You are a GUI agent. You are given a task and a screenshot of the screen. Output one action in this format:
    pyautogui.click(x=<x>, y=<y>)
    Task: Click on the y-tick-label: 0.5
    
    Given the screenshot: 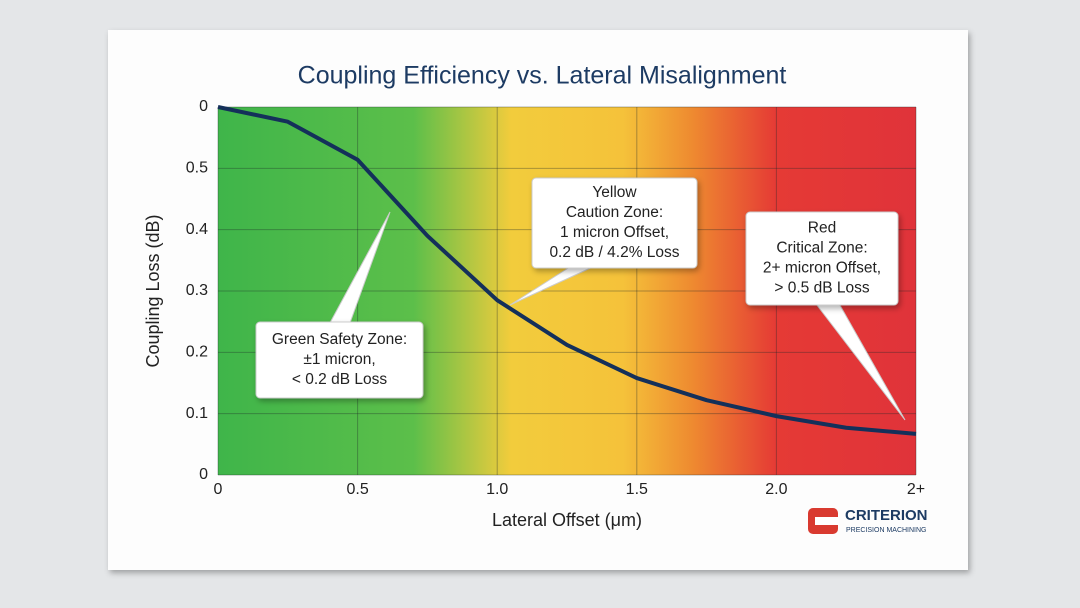 What is the action you would take?
    pyautogui.click(x=197, y=168)
    